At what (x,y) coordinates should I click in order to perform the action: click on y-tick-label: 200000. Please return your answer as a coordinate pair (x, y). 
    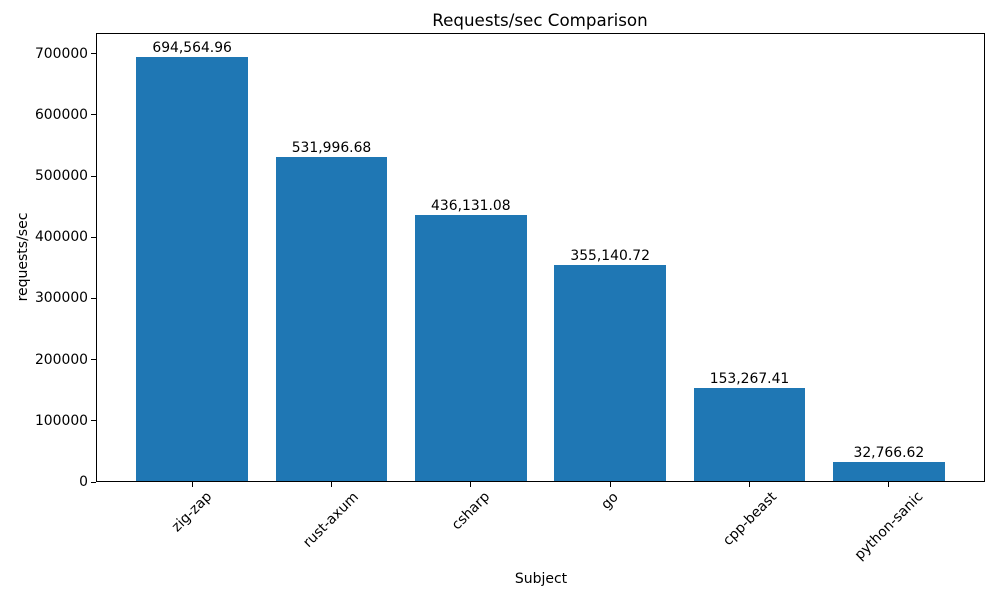
    Looking at the image, I should click on (61, 359).